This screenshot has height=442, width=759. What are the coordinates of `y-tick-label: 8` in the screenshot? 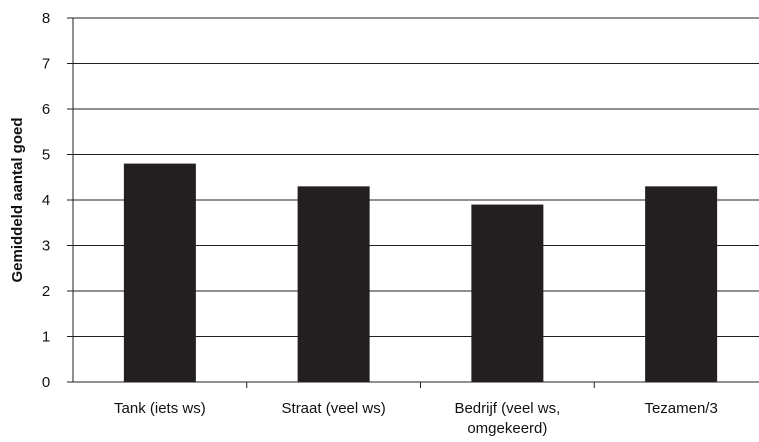 It's located at (46, 18).